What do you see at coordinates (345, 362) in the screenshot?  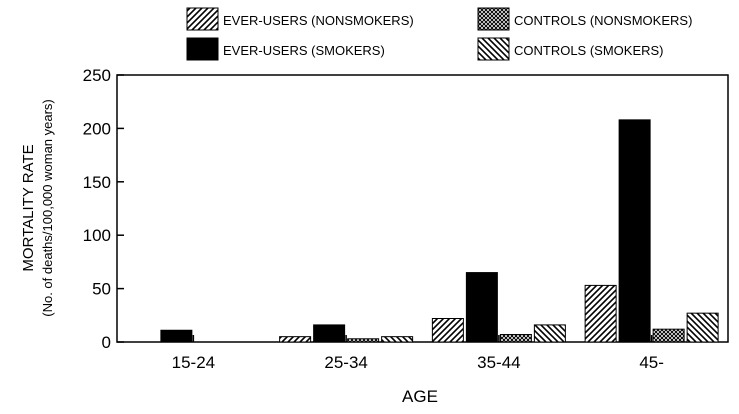 I see `x-tick-label: 25-34` at bounding box center [345, 362].